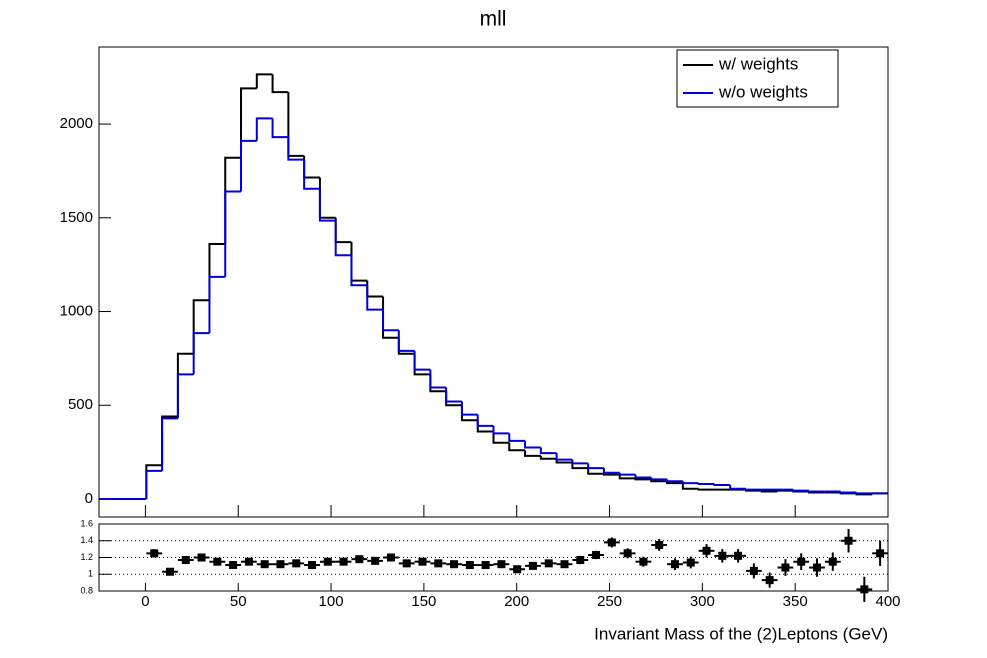 The image size is (987, 658). I want to click on y-tick-label: 1500, so click(76, 217).